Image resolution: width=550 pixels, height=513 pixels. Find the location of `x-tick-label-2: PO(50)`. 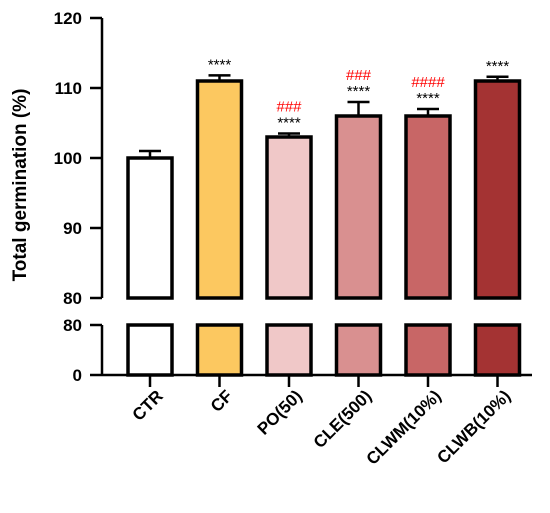

x-tick-label-2: PO(50) is located at coordinates (280, 412).